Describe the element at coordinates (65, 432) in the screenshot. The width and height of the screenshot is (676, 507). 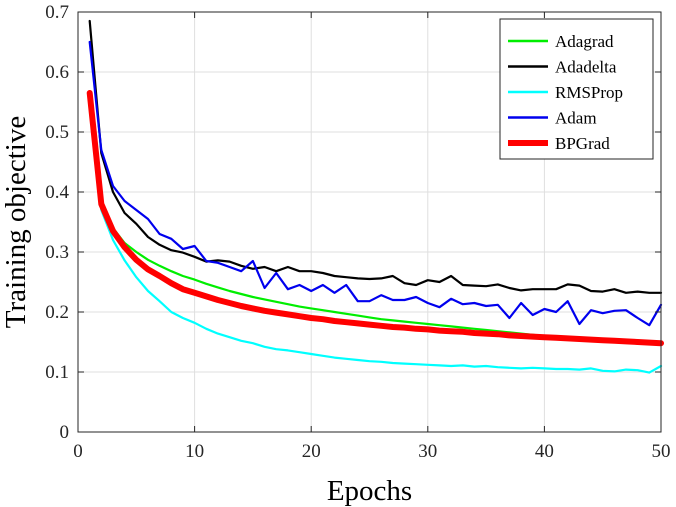
I see `y-tick-label: 0` at that location.